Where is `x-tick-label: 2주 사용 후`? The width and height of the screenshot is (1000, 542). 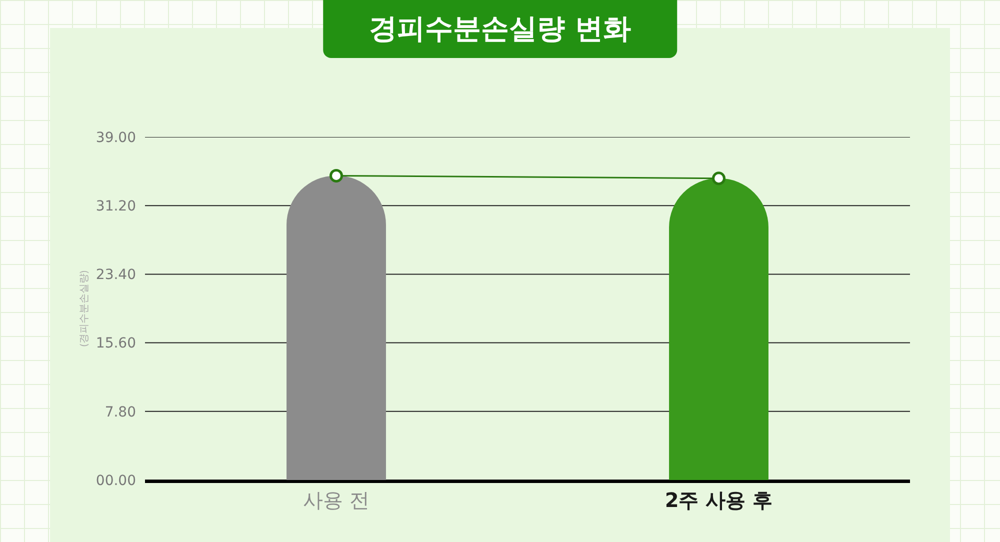
x-tick-label: 2주 사용 후 is located at coordinates (718, 500).